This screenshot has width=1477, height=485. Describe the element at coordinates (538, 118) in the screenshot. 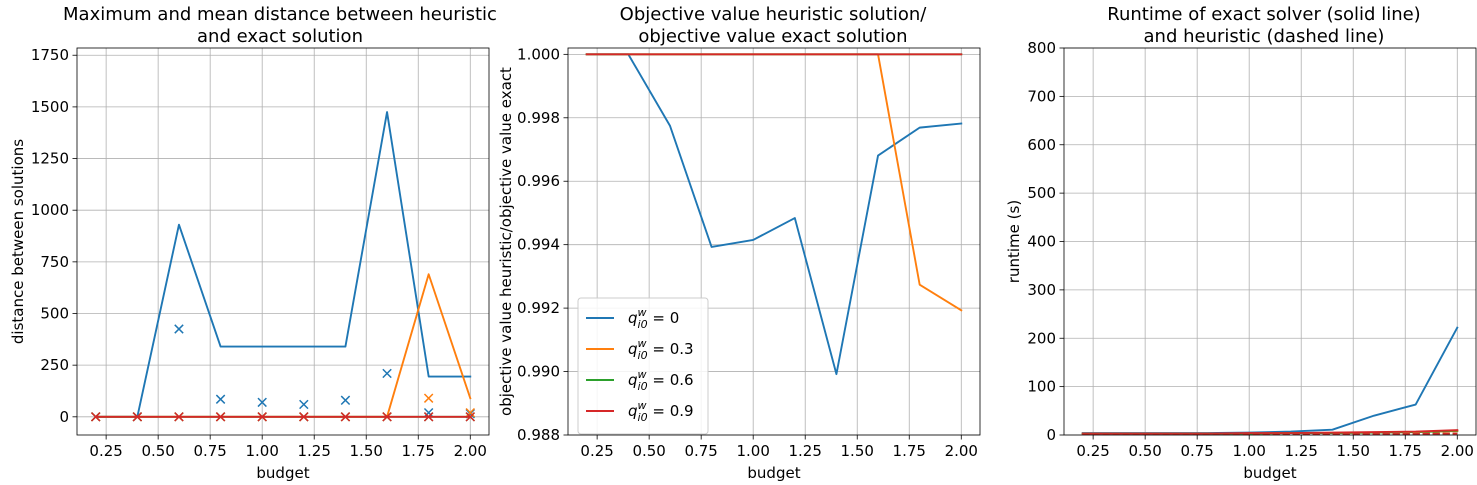

I see `y-tick-label: 0.998` at that location.